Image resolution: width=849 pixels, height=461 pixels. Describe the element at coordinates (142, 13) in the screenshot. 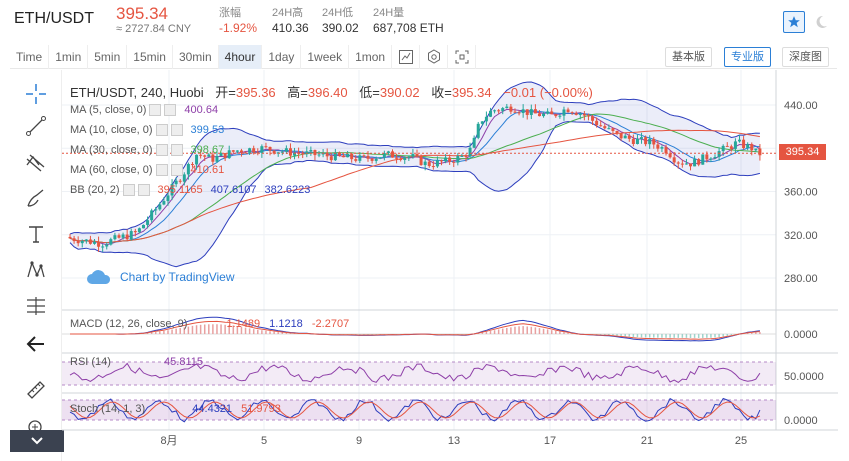

I see `last-price: 395.34` at that location.